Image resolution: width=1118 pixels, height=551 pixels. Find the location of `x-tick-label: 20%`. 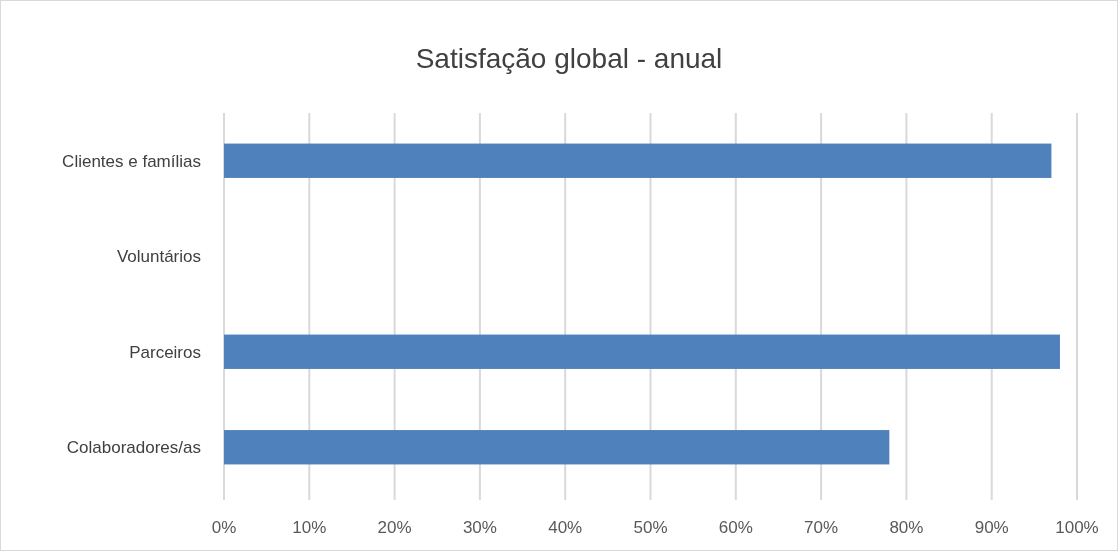

x-tick-label: 20% is located at coordinates (394, 527).